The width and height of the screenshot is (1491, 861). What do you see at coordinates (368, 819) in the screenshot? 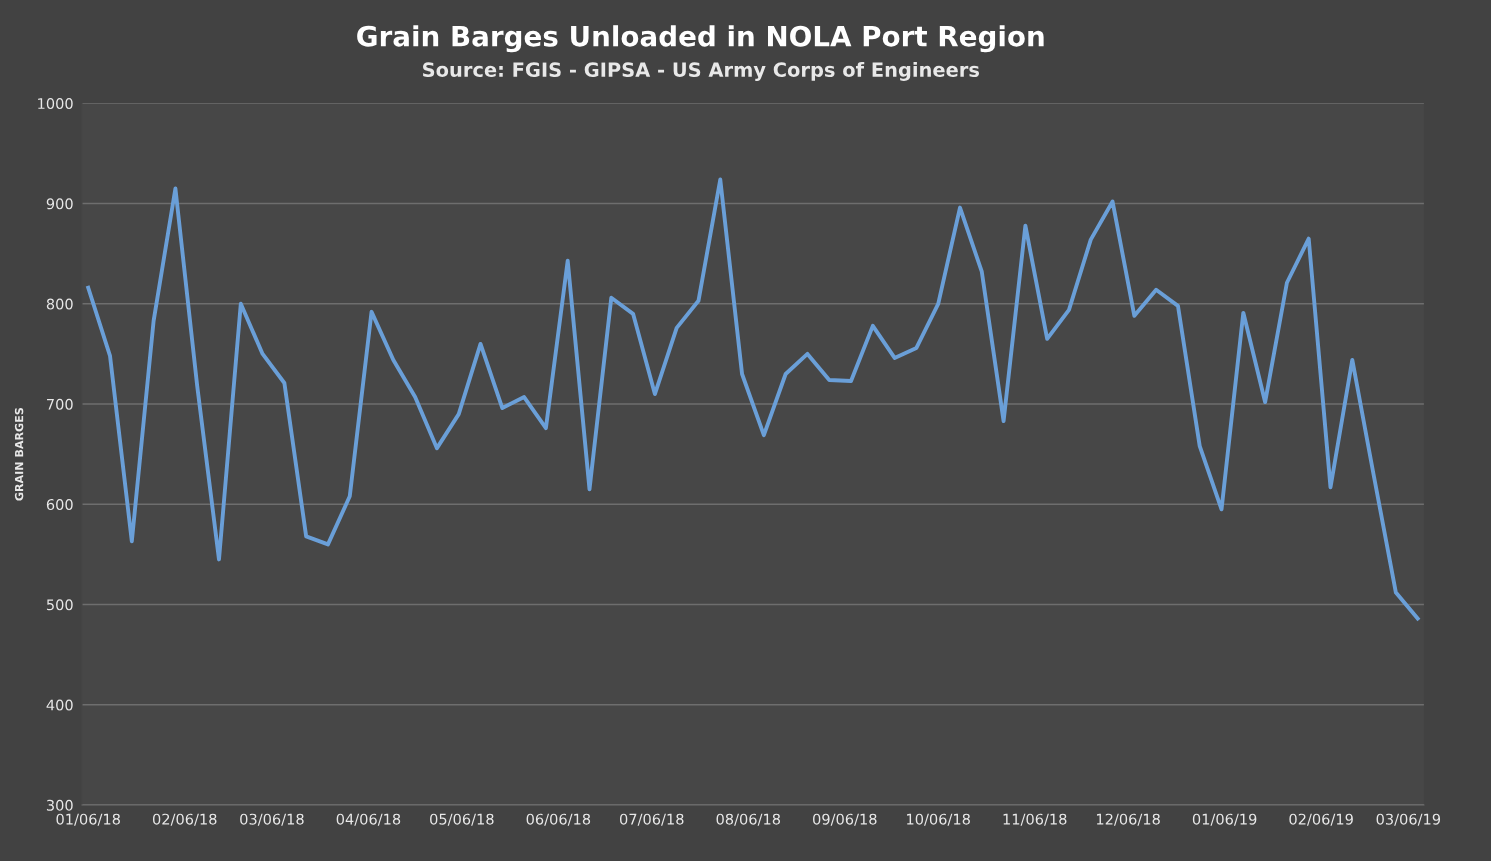
I see `x-tick-label: 04/06/18` at bounding box center [368, 819].